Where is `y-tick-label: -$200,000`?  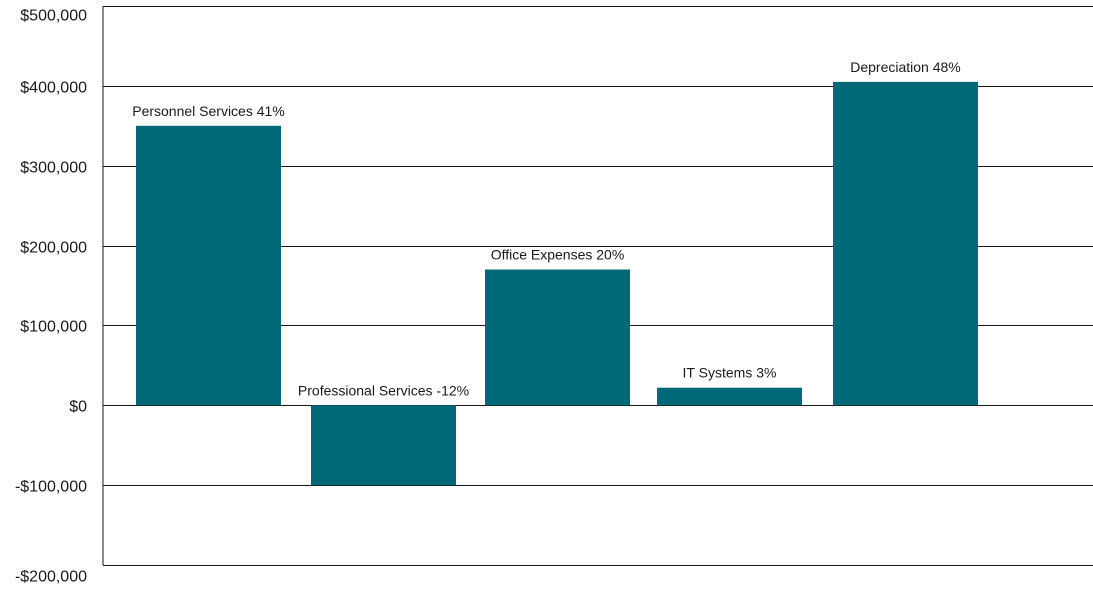
y-tick-label: -$200,000 is located at coordinates (51, 577).